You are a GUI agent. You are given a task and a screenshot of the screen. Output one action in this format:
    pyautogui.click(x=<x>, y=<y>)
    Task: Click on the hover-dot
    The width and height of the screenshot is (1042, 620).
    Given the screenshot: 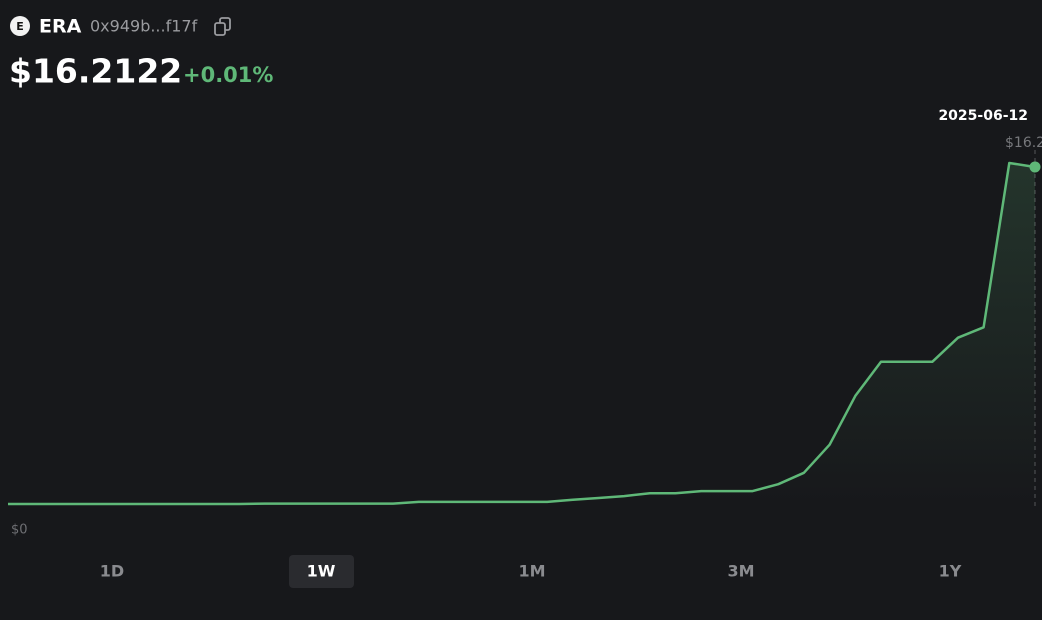 What is the action you would take?
    pyautogui.click(x=1035, y=167)
    